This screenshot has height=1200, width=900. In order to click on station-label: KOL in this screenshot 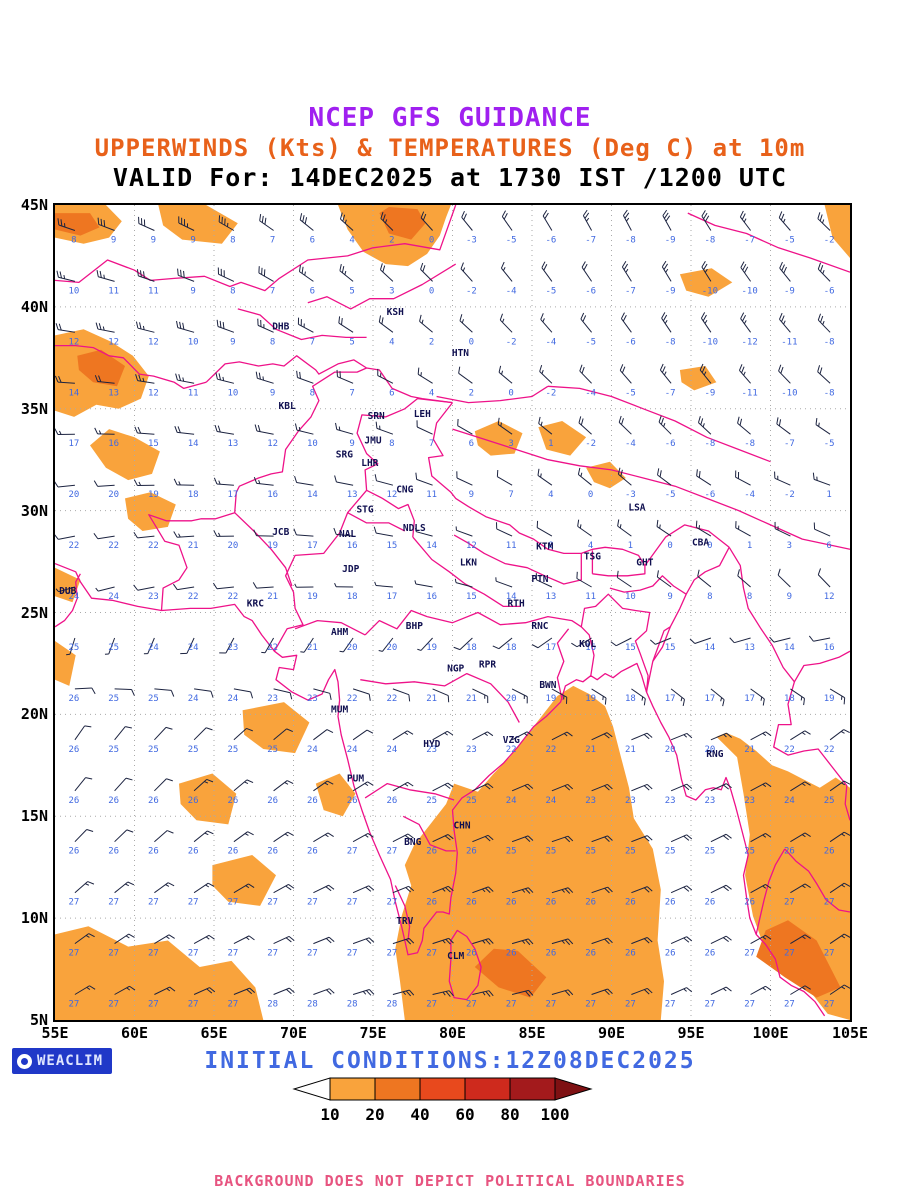, I will do `click(587, 644)`.